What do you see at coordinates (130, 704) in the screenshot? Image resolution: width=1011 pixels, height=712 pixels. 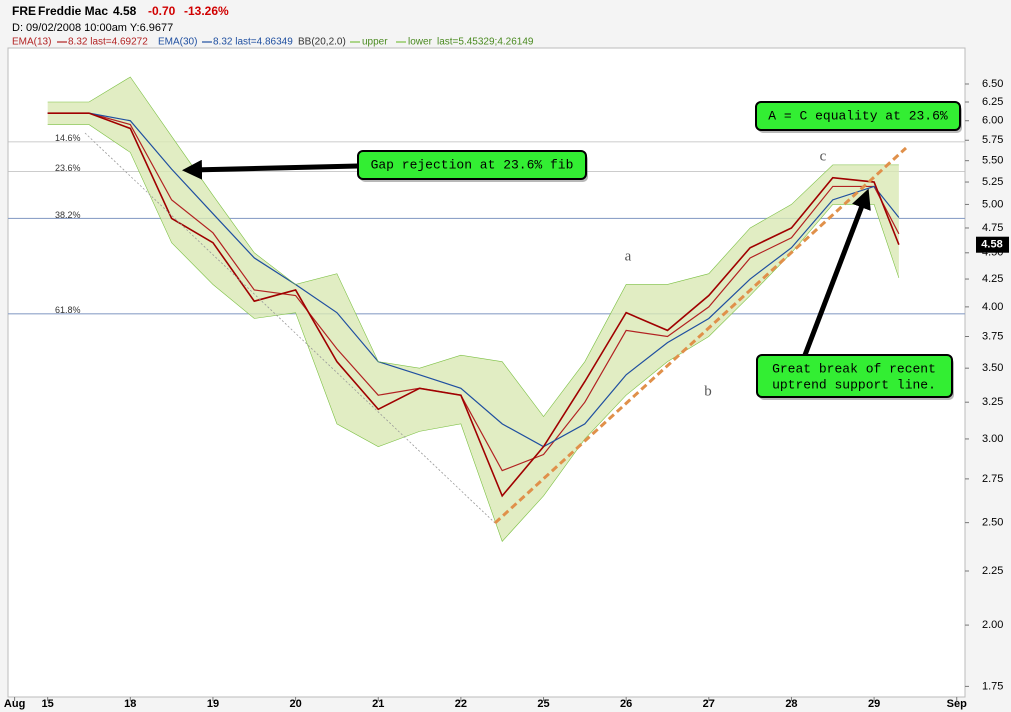 I see `x-tick-label: 18` at bounding box center [130, 704].